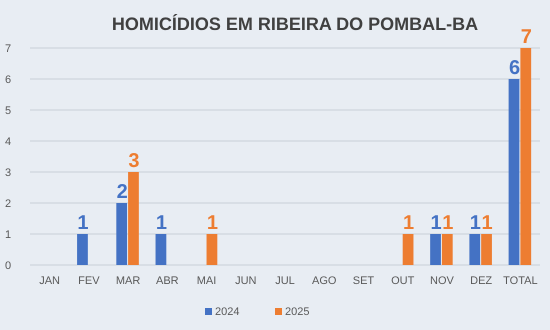  Describe the element at coordinates (520, 281) in the screenshot. I see `x-tick-label: TOTAL` at that location.